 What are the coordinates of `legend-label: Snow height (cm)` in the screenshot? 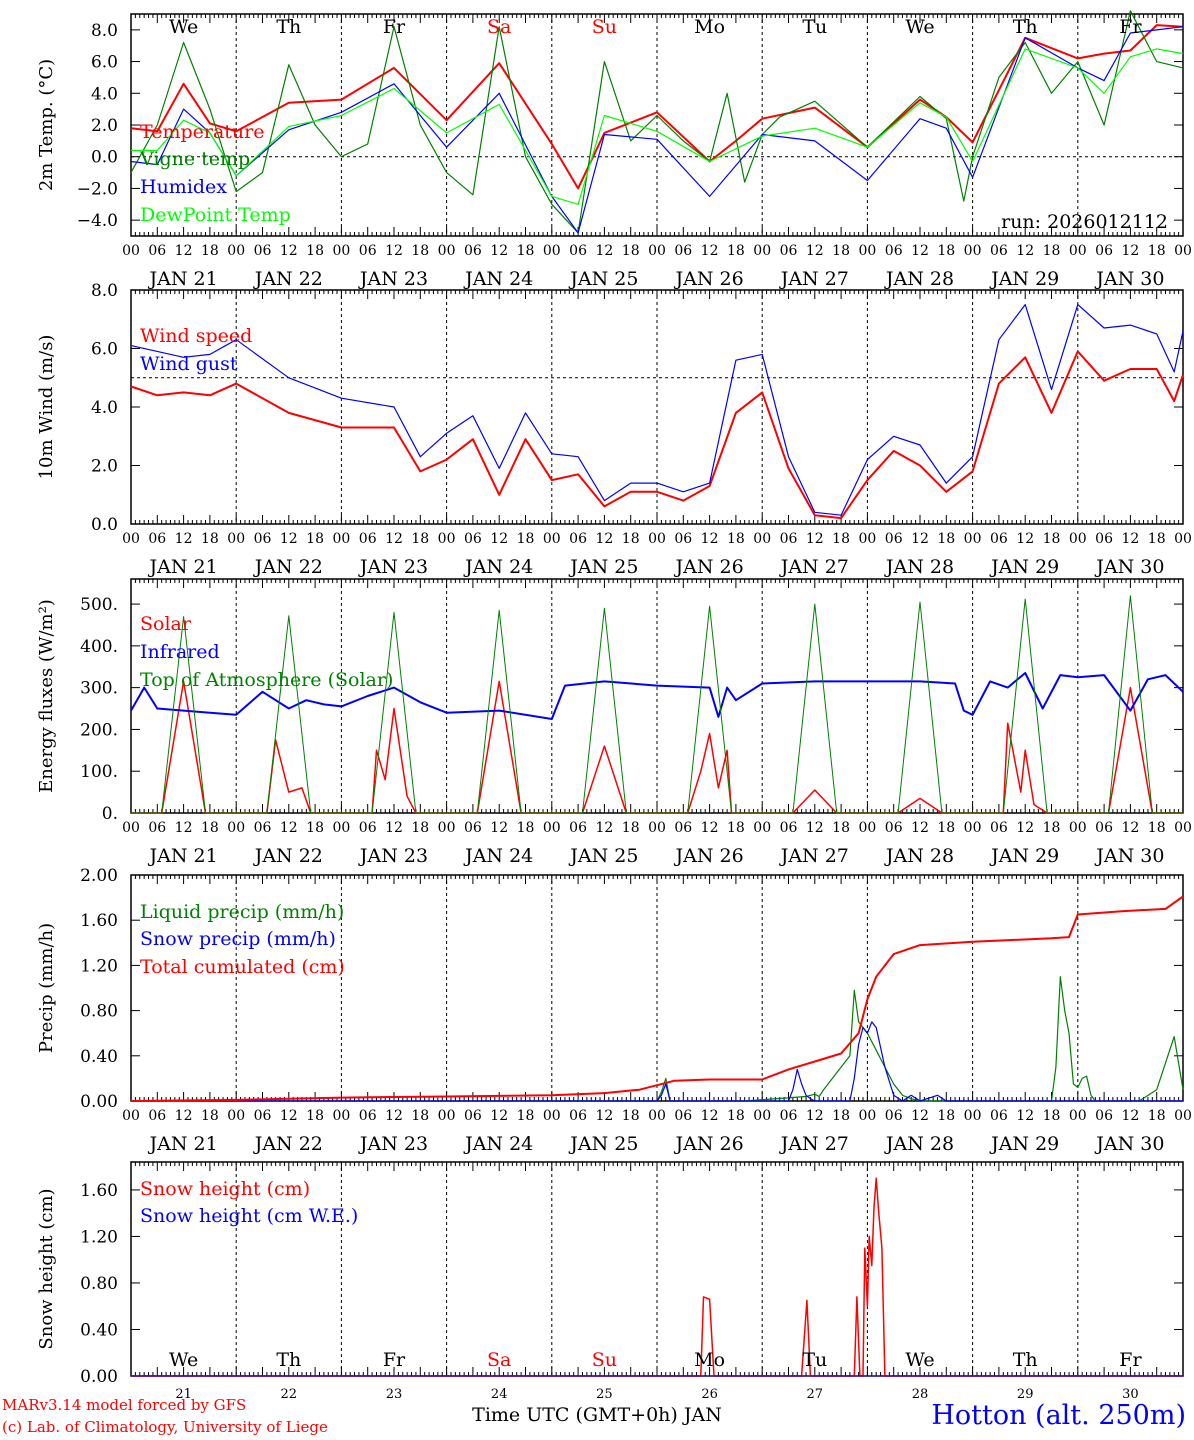 It's located at (225, 1189).